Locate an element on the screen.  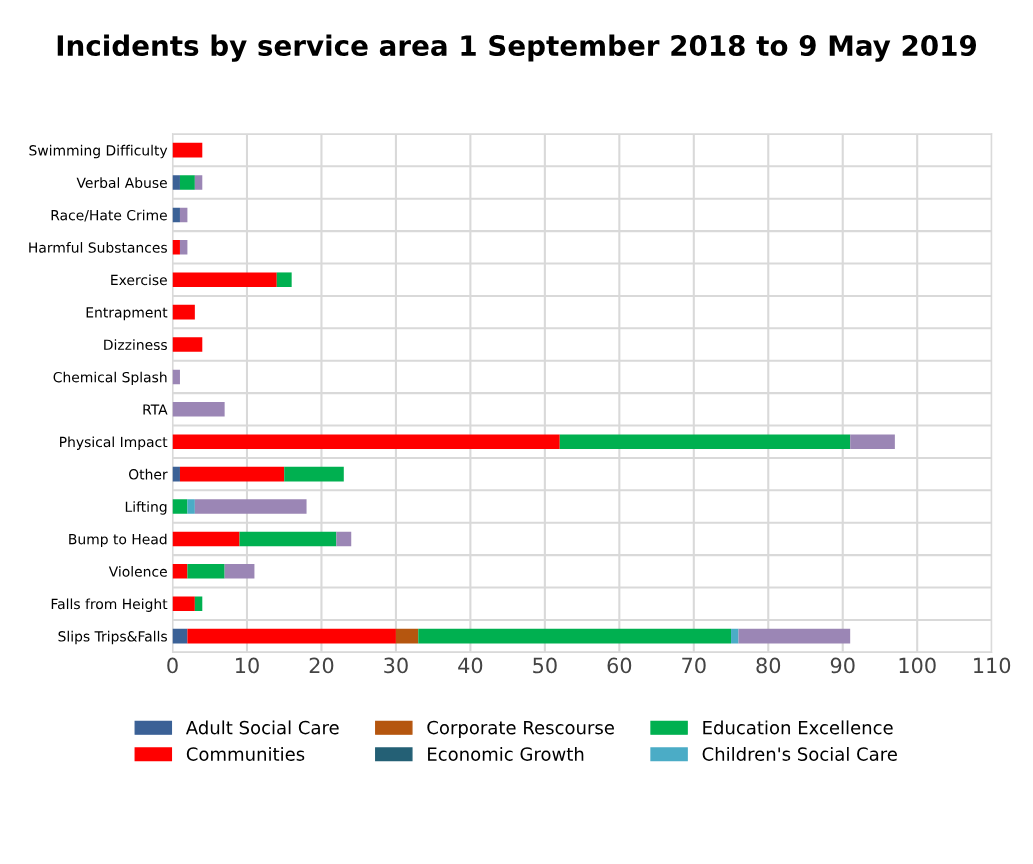
y-tick-label: Chemical Splash is located at coordinates (110, 378).